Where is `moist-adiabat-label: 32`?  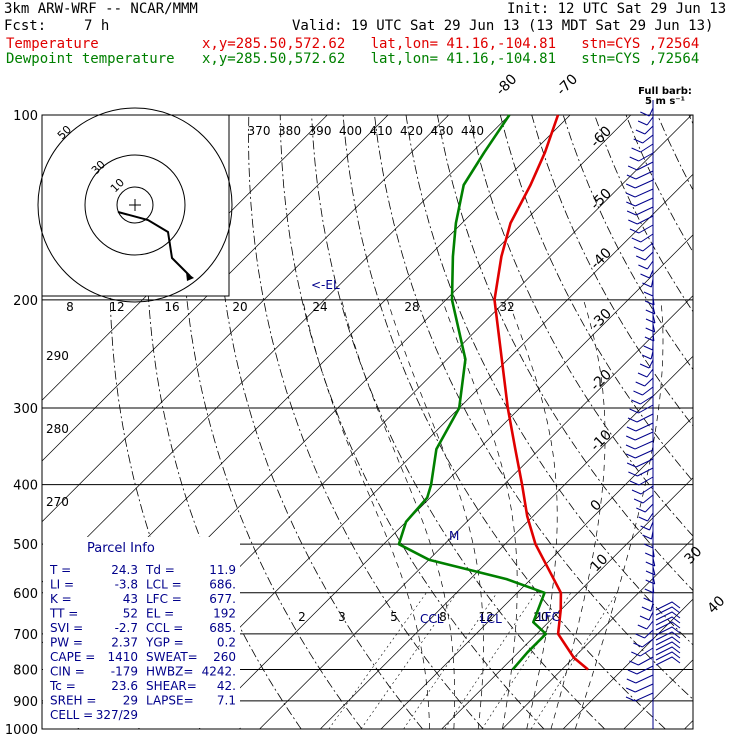 moist-adiabat-label: 32 is located at coordinates (506, 307).